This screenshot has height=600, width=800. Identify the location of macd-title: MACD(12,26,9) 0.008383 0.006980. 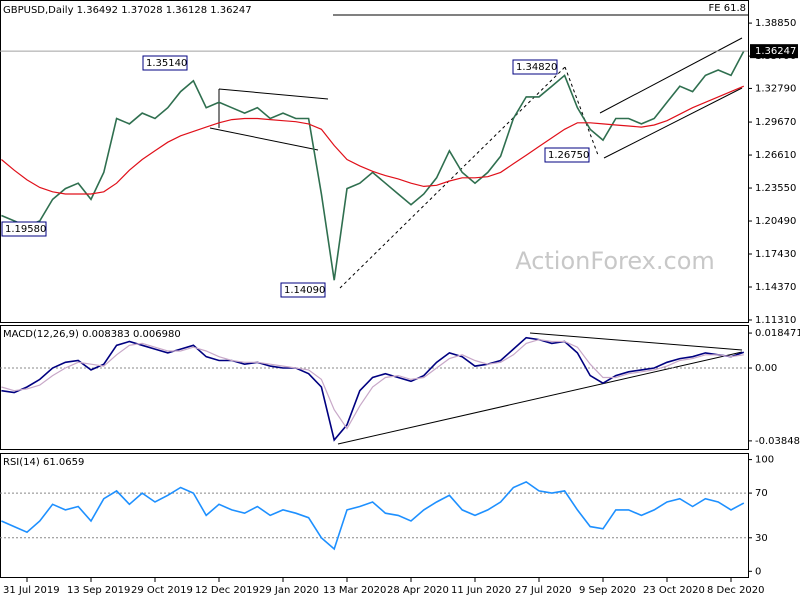
(92, 334).